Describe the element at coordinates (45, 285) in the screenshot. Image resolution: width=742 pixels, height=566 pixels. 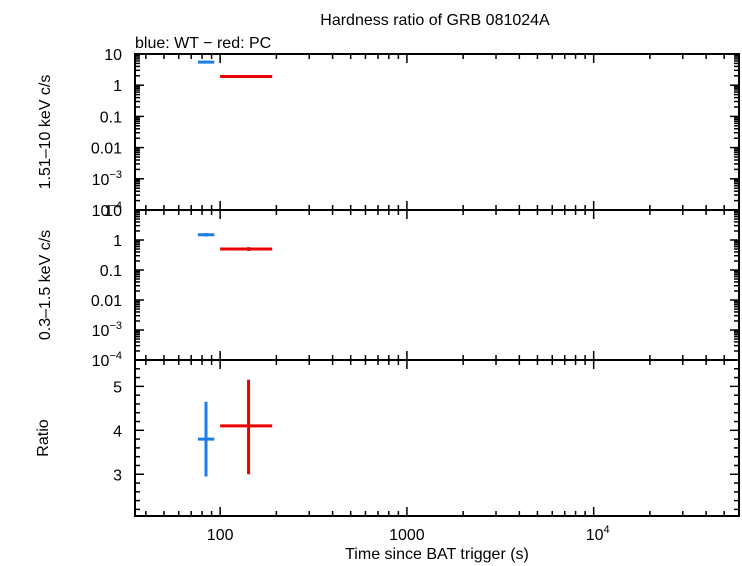
I see `y-axis-label: 0.3–1.5 keV c/s` at that location.